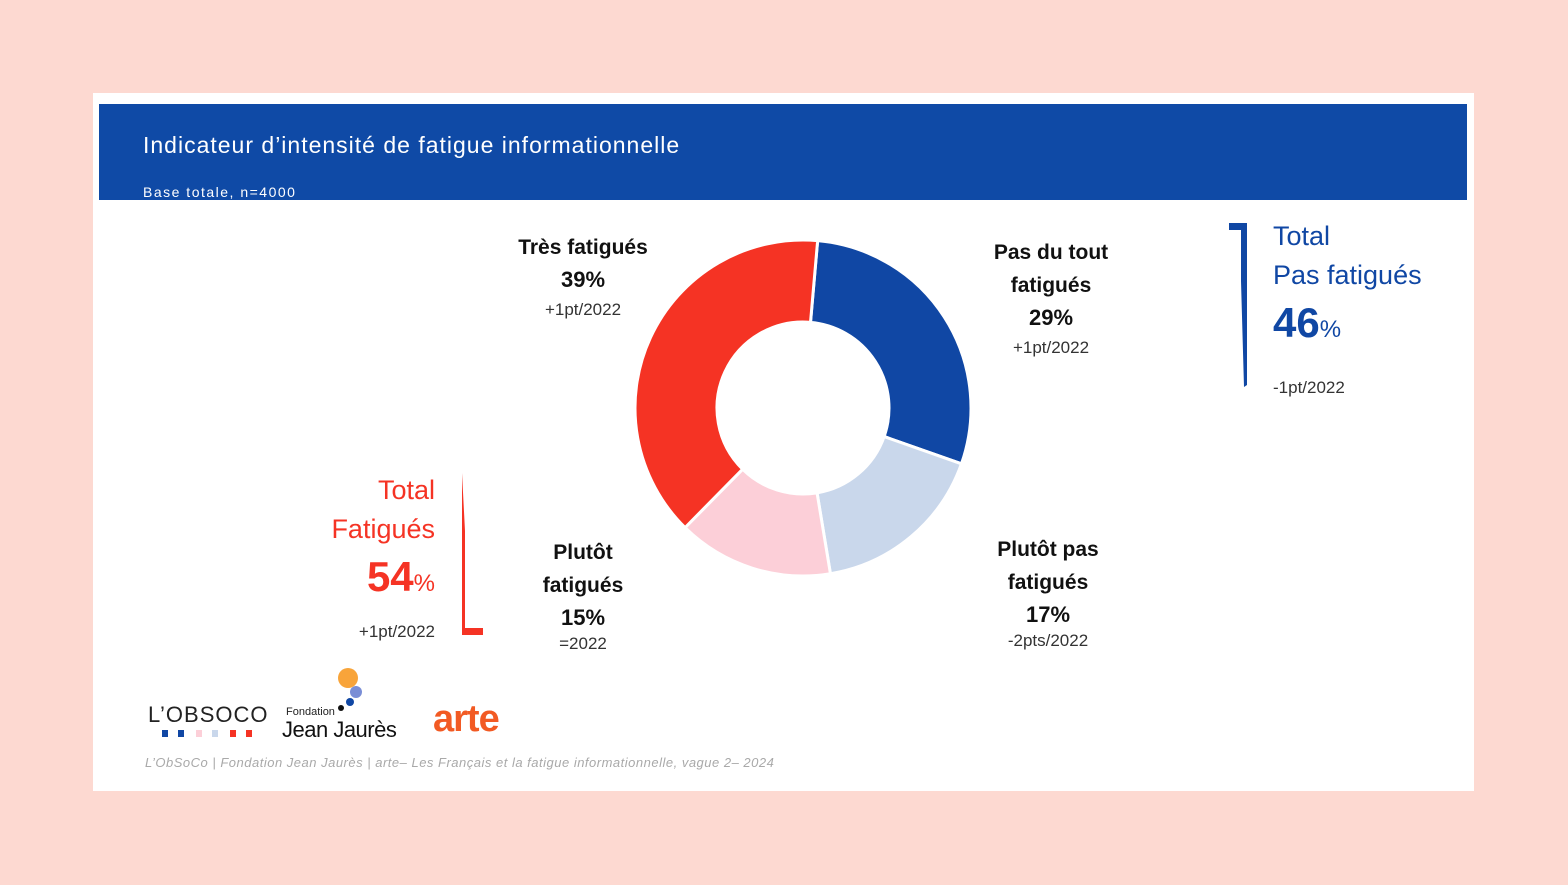 This screenshot has width=1568, height=885. Describe the element at coordinates (466, 719) in the screenshot. I see `arte-logo: arte` at that location.